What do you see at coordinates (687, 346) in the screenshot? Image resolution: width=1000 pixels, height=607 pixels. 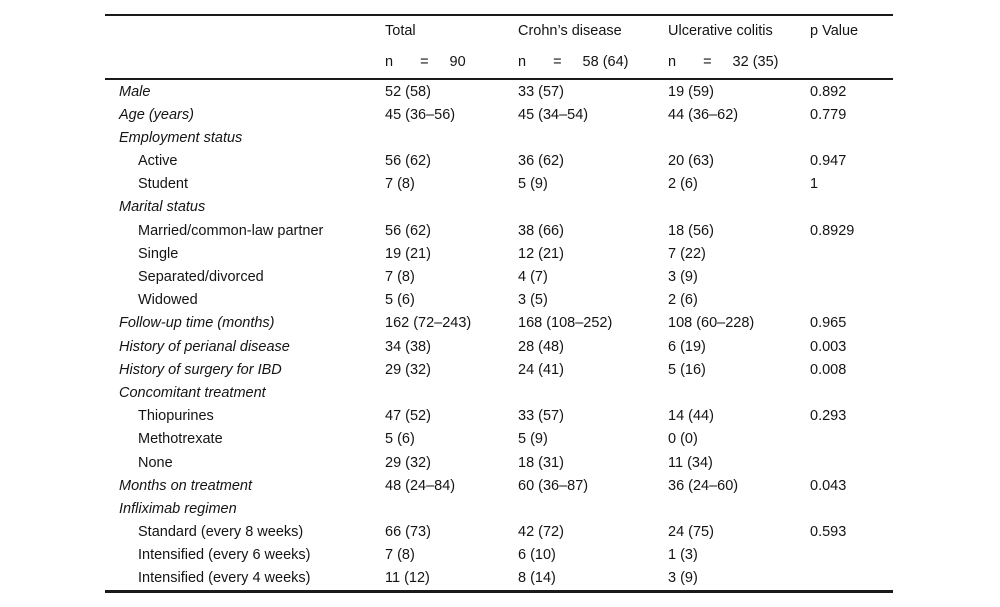 I see `cell-ulcerative-colitis: 6 (19)` at bounding box center [687, 346].